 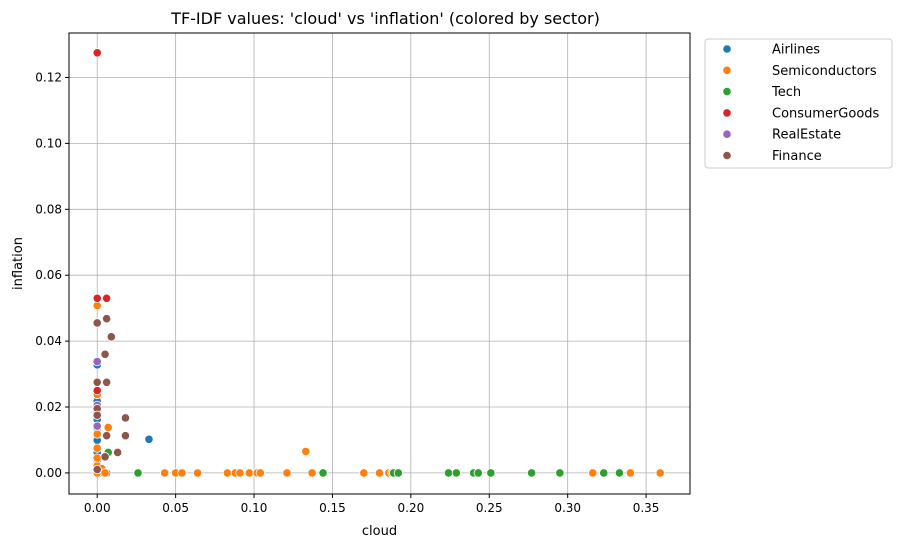 What do you see at coordinates (111, 394) in the screenshot?
I see `series-finance-points` at bounding box center [111, 394].